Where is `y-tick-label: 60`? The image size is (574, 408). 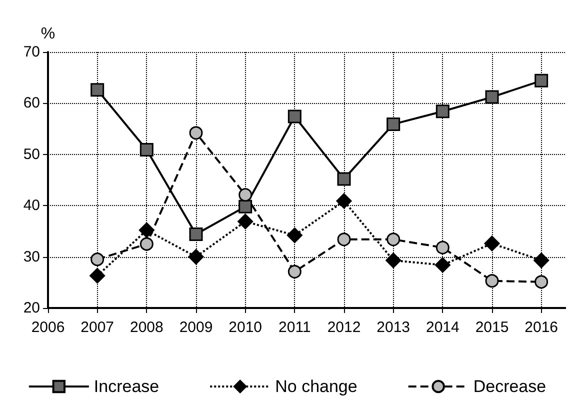
y-tick-label: 60 is located at coordinates (31, 103).